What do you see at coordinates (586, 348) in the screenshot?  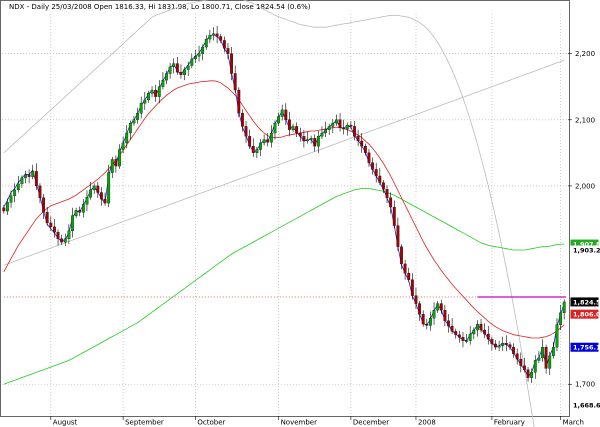 I see `price-tag-label: 1,756.11` at bounding box center [586, 348].